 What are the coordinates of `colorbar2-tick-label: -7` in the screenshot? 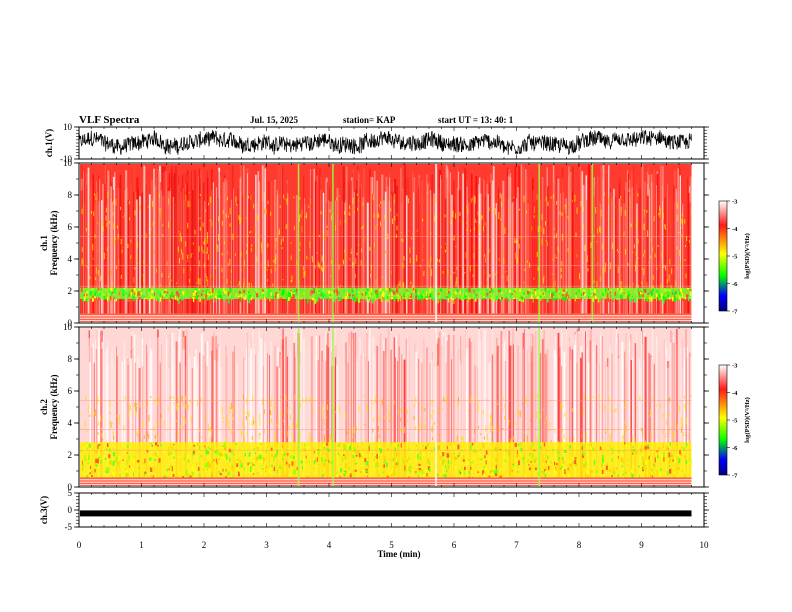 It's located at (735, 476).